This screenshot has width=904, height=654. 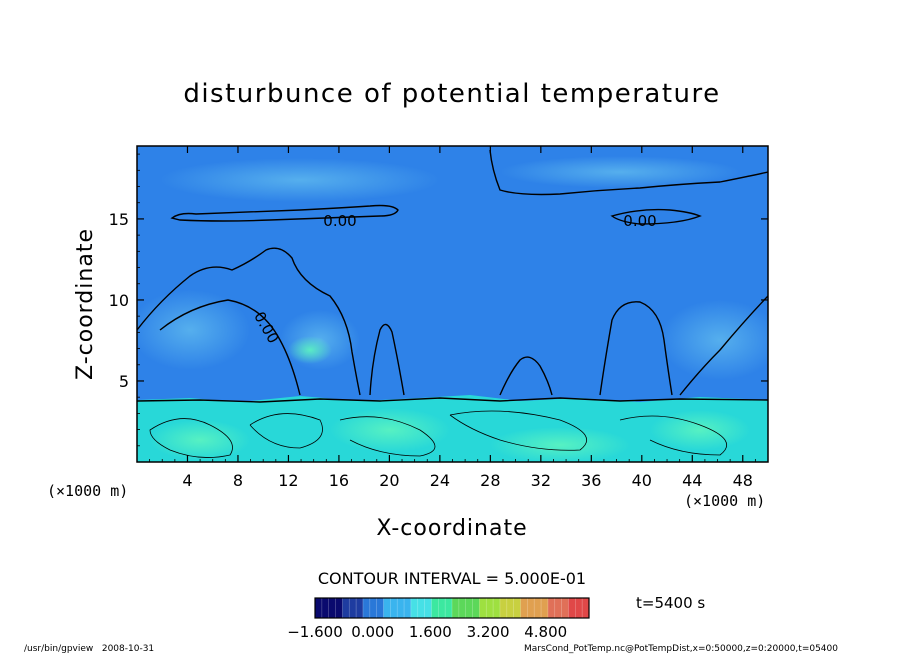 What do you see at coordinates (430, 632) in the screenshot?
I see `colorbar-tick-label-2: 1.600` at bounding box center [430, 632].